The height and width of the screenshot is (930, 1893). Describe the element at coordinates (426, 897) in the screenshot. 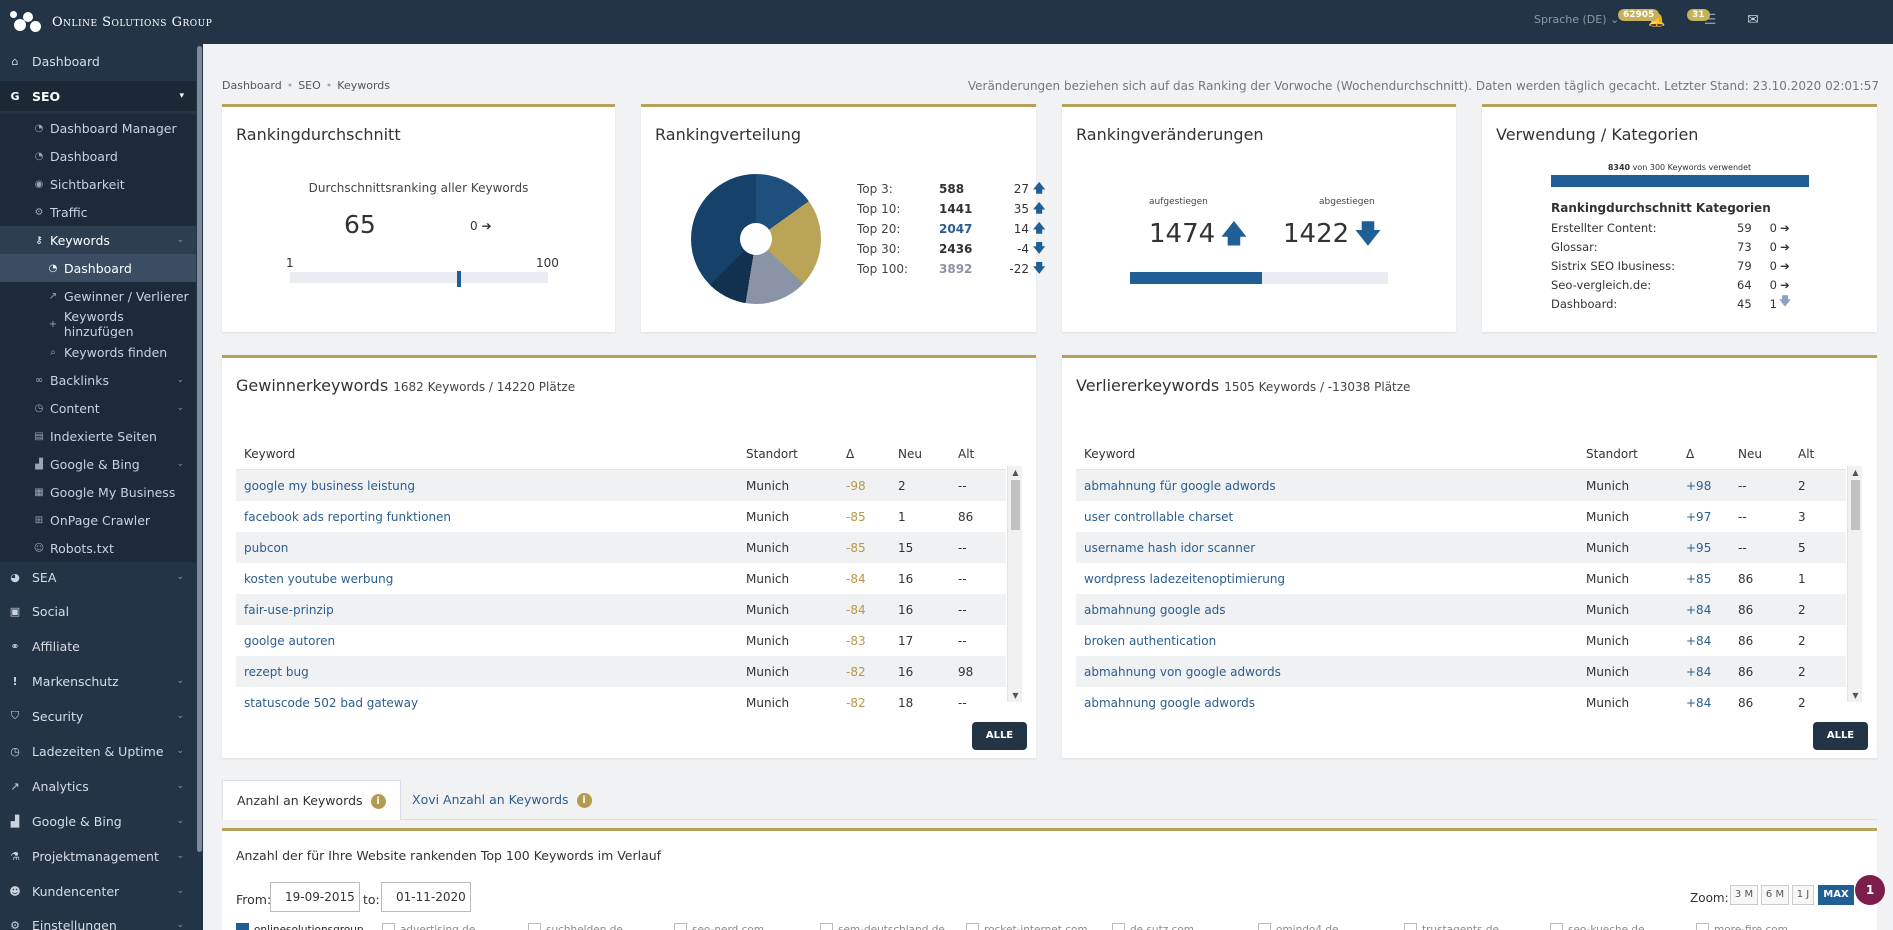

I see `to-date-input: 01-11-2020` at that location.